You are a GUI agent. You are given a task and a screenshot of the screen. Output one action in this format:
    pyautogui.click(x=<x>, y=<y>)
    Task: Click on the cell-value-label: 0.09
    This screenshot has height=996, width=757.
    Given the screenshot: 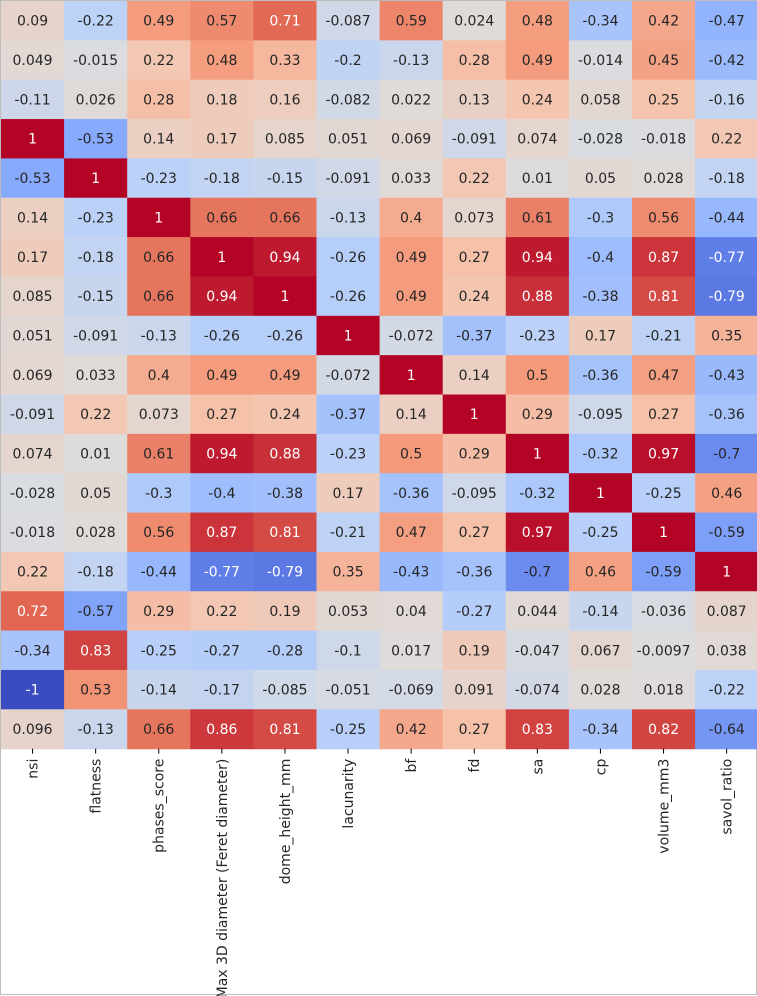 What is the action you would take?
    pyautogui.click(x=32, y=22)
    